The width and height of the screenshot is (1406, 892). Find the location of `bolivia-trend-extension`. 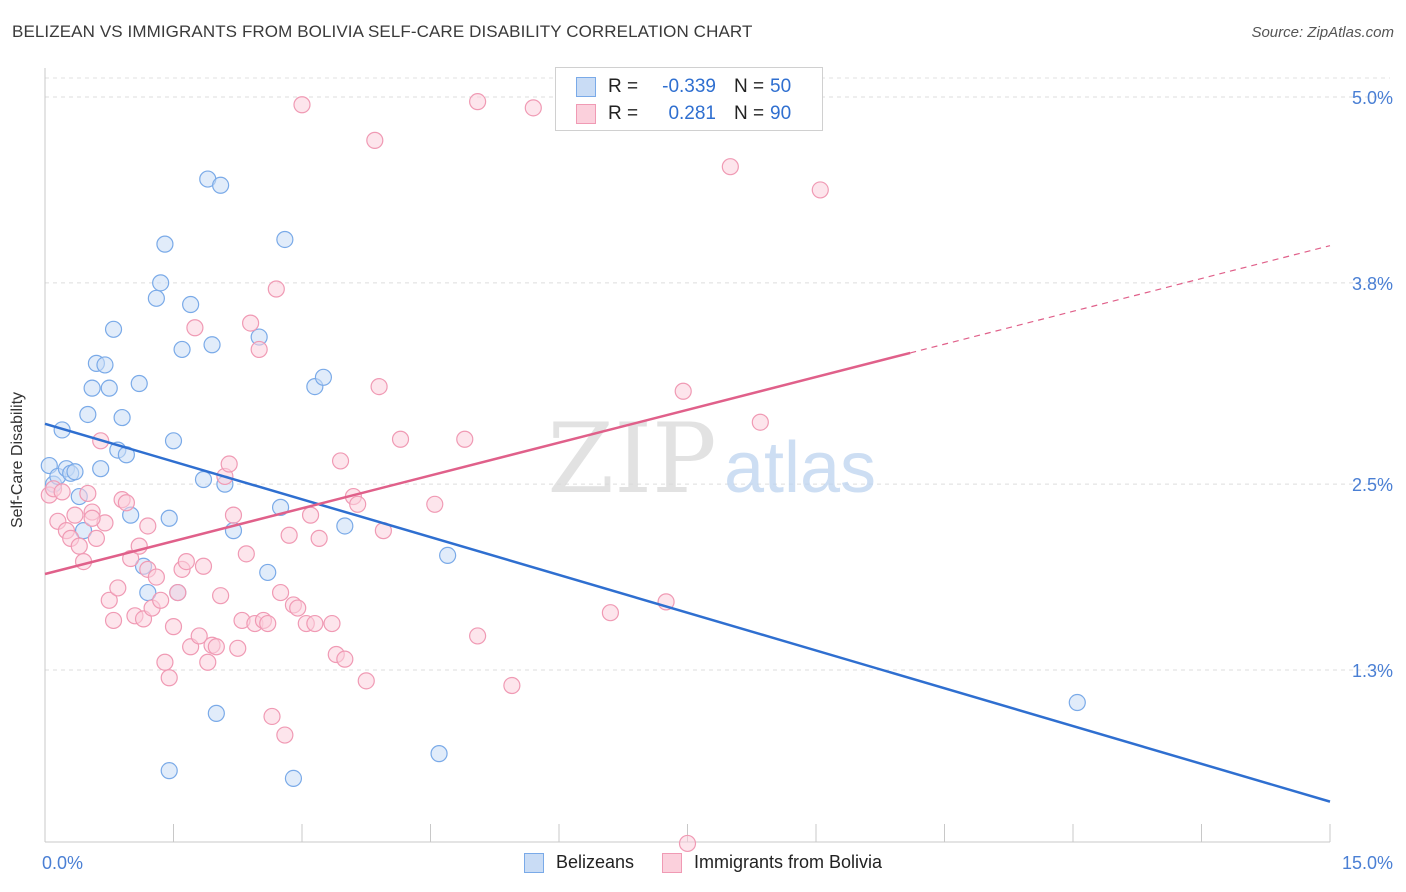

bolivia-trend-extension is located at coordinates (1120, 299).